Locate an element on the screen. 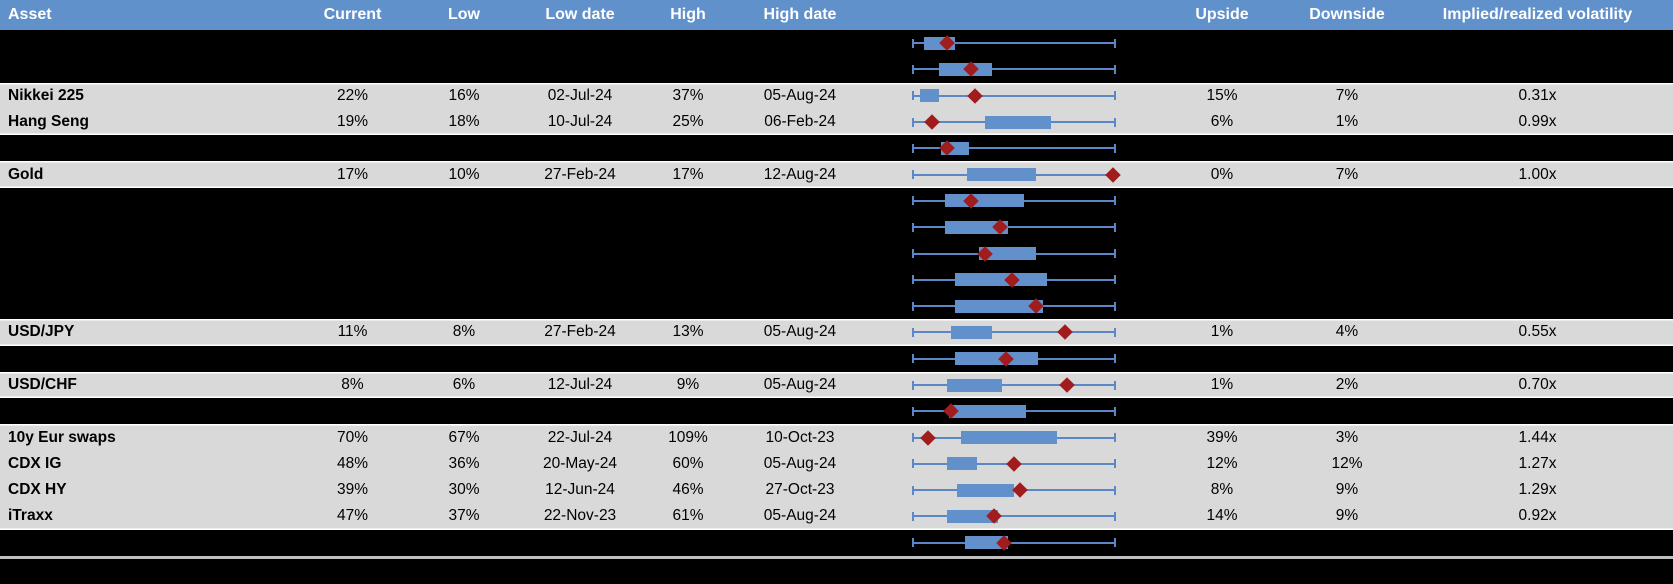 The image size is (1673, 584). header-high-date: High date is located at coordinates (800, 14).